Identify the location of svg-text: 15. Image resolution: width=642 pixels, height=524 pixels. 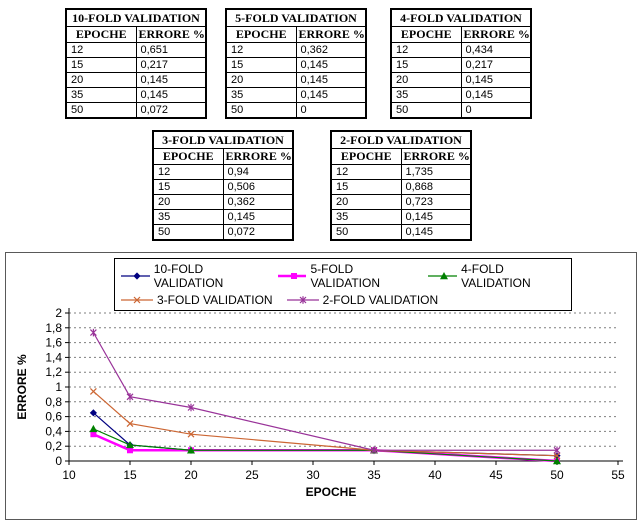
(130, 475).